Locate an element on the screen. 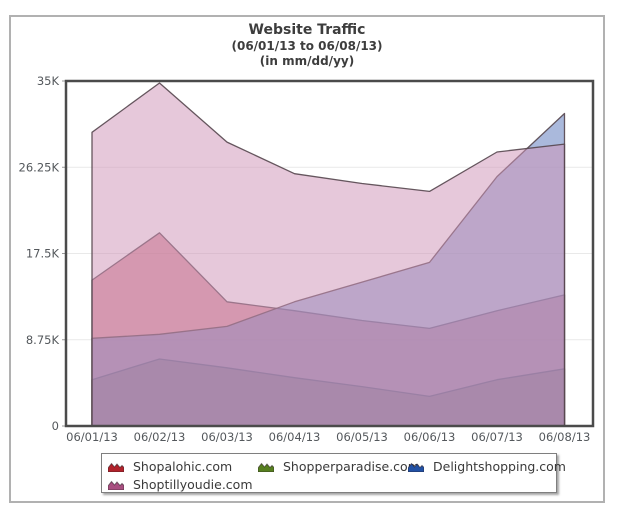 Image resolution: width=625 pixels, height=515 pixels. x-axis-label: 06/02/13 is located at coordinates (160, 437).